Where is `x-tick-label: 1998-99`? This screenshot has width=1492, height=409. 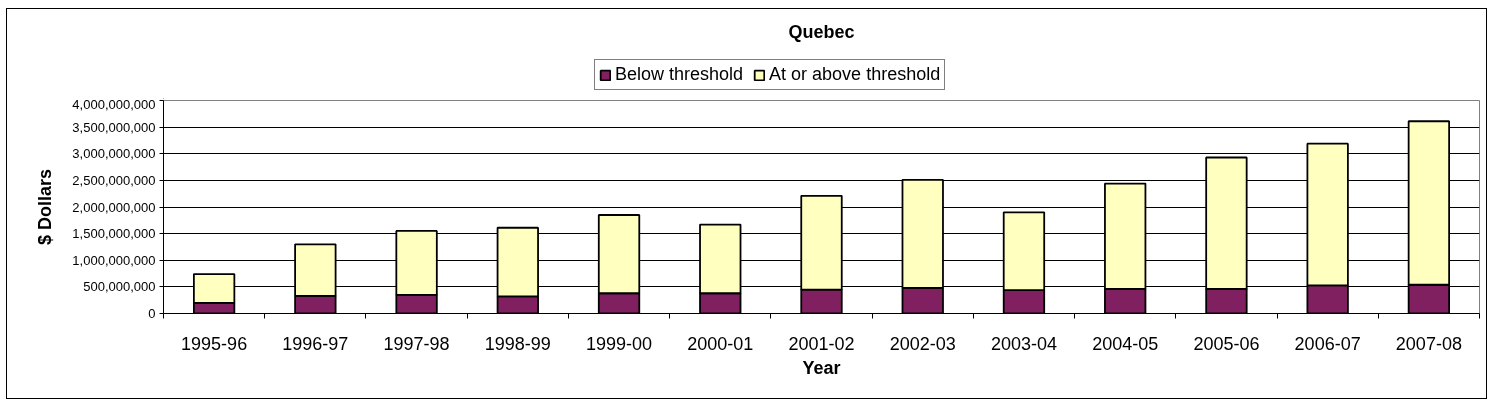 x-tick-label: 1998-99 is located at coordinates (517, 343).